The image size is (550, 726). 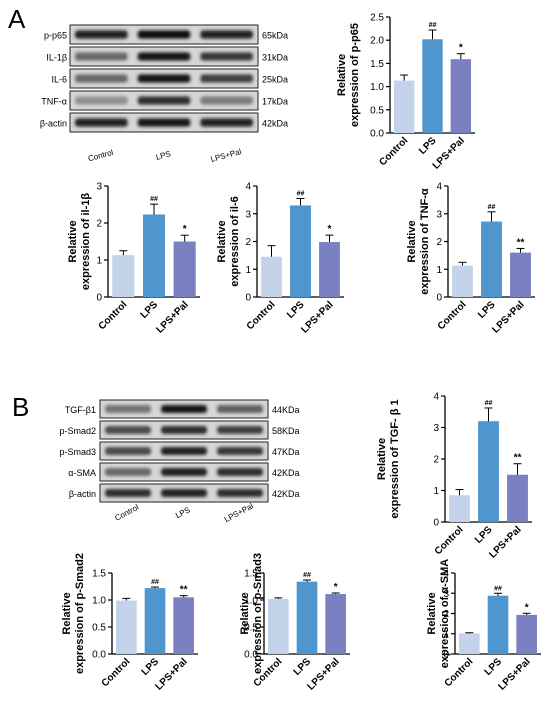 What do you see at coordinates (17, 19) in the screenshot?
I see `panel-label-a: A` at bounding box center [17, 19].